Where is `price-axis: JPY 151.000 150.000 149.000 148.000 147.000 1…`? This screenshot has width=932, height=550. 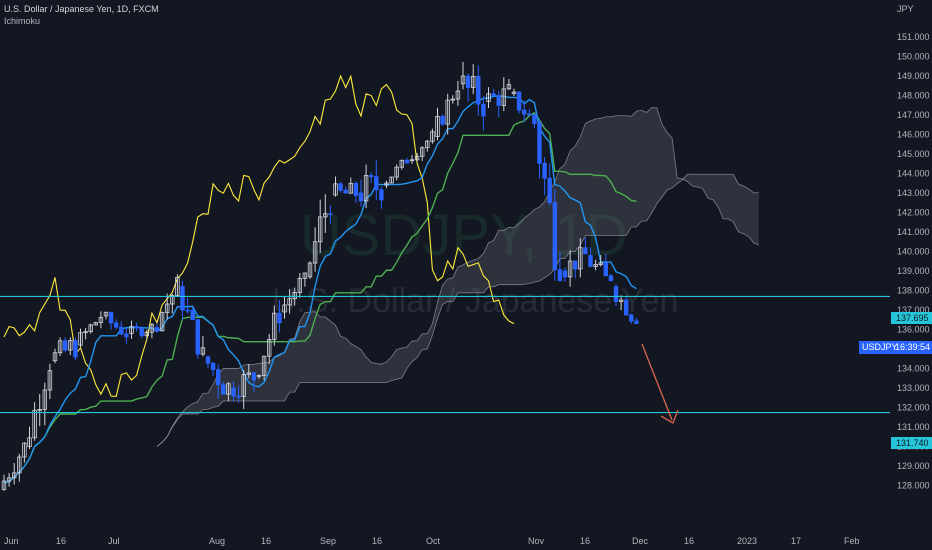
price-axis: JPY 151.000 150.000 149.000 148.000 147.000 1… is located at coordinates (913, 247).